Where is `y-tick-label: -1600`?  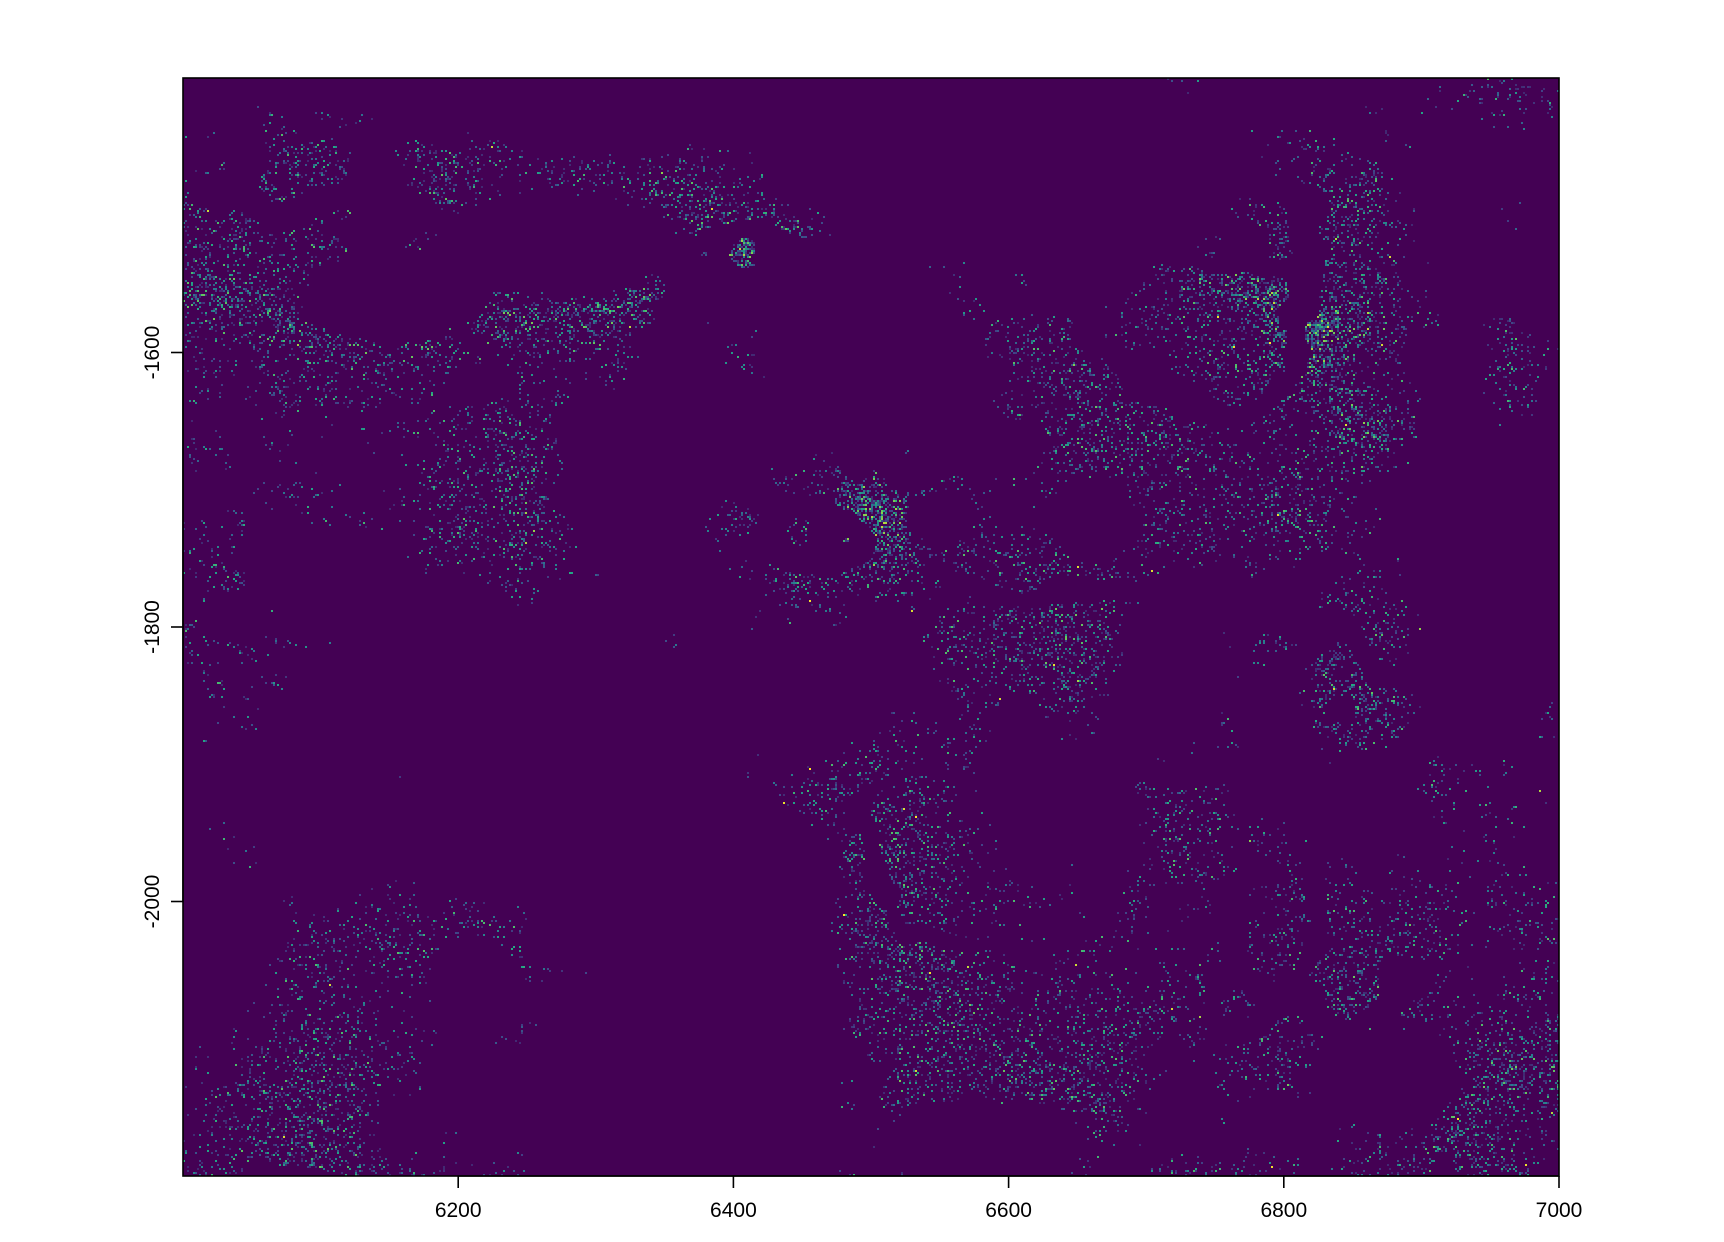
y-tick-label: -1600 is located at coordinates (152, 353).